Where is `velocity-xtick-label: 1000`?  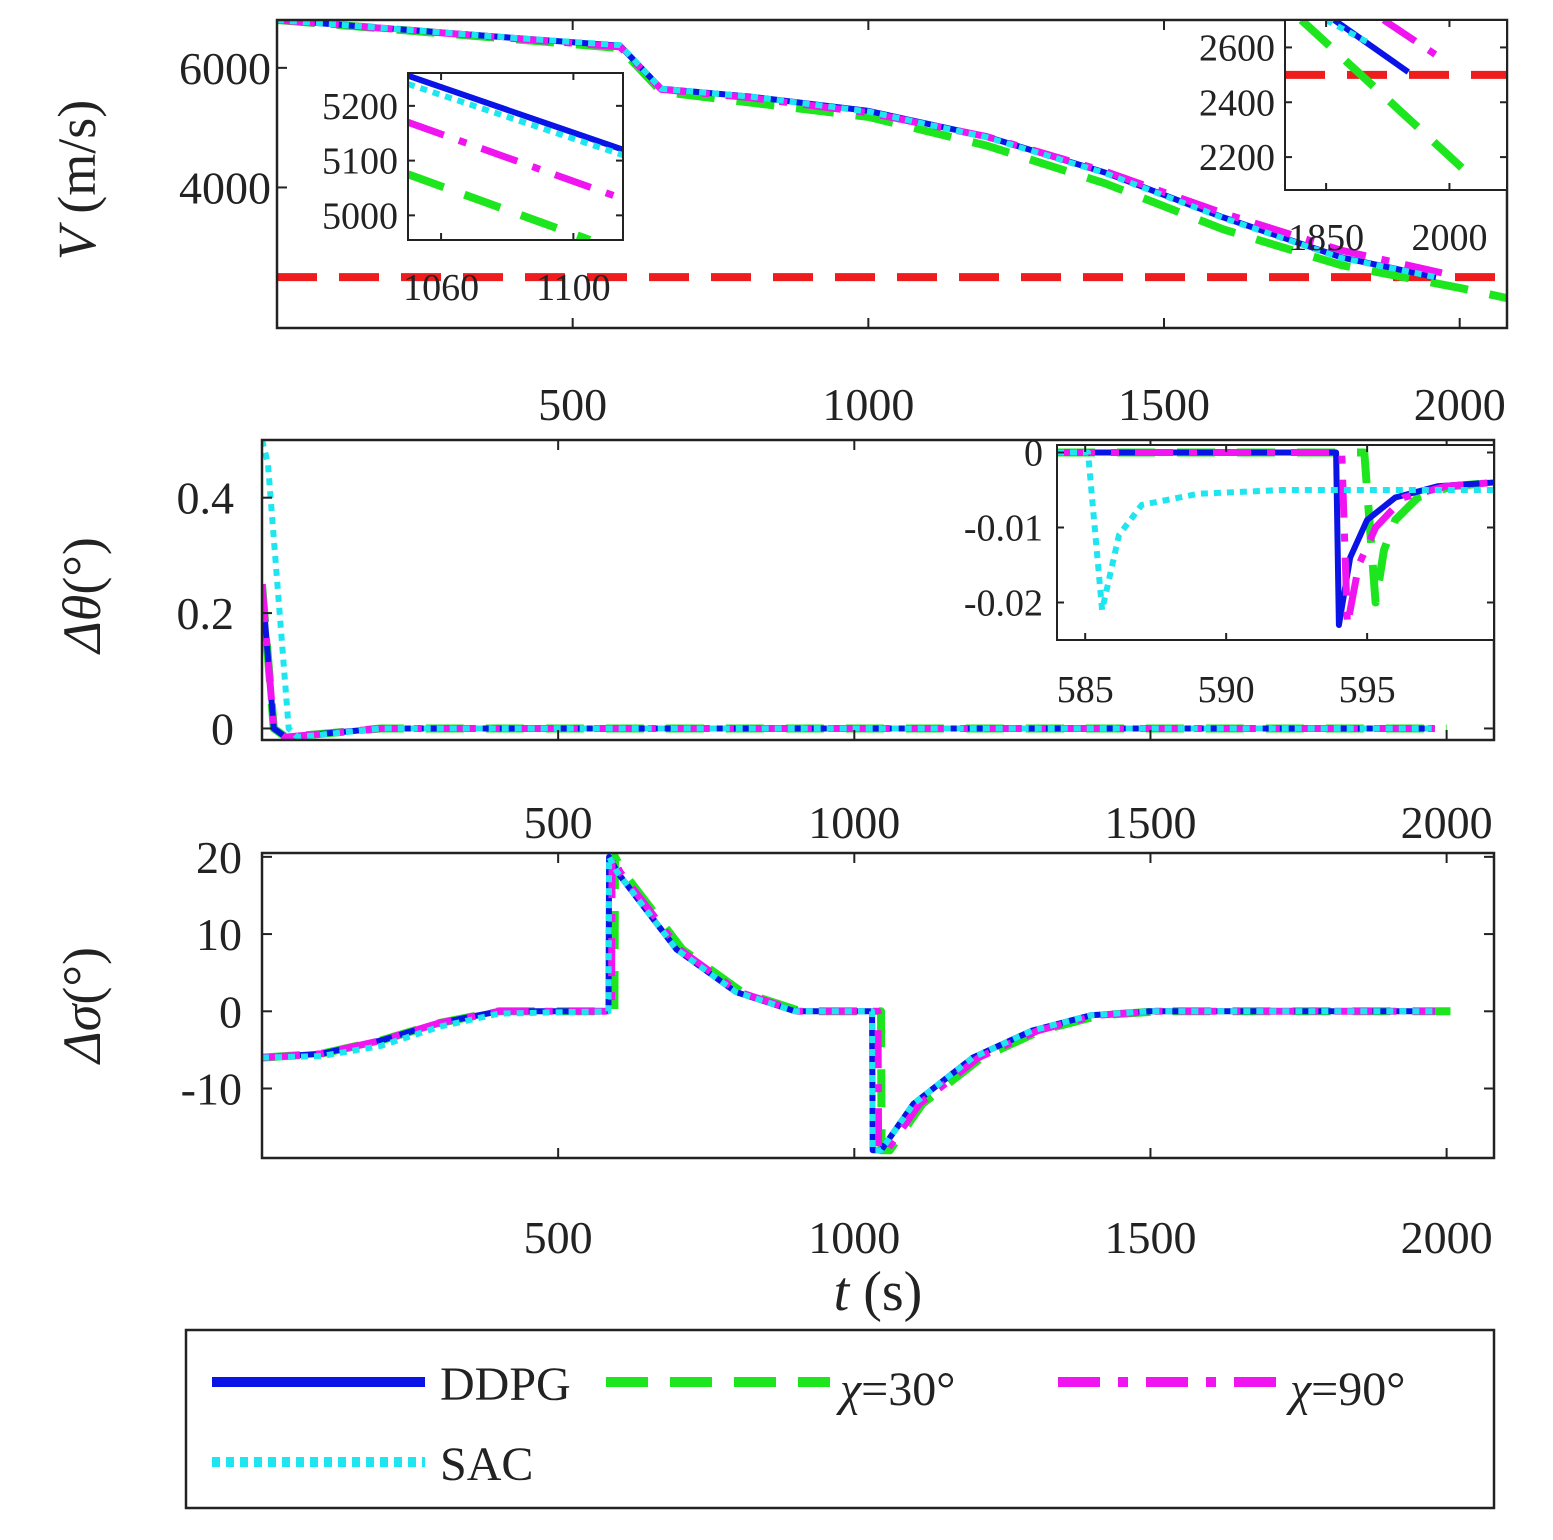
velocity-xtick-label: 1000 is located at coordinates (868, 404).